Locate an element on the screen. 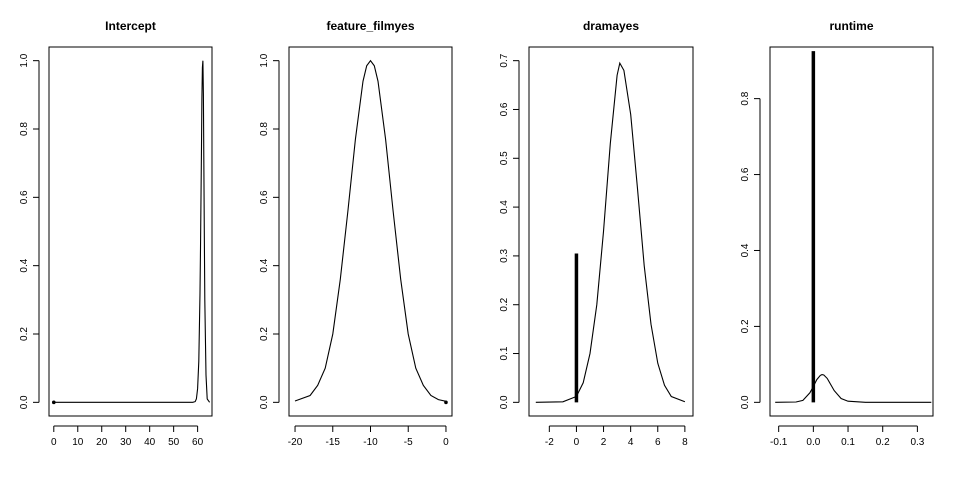 The height and width of the screenshot is (480, 960). x-tick-label: -0.1 is located at coordinates (779, 442).